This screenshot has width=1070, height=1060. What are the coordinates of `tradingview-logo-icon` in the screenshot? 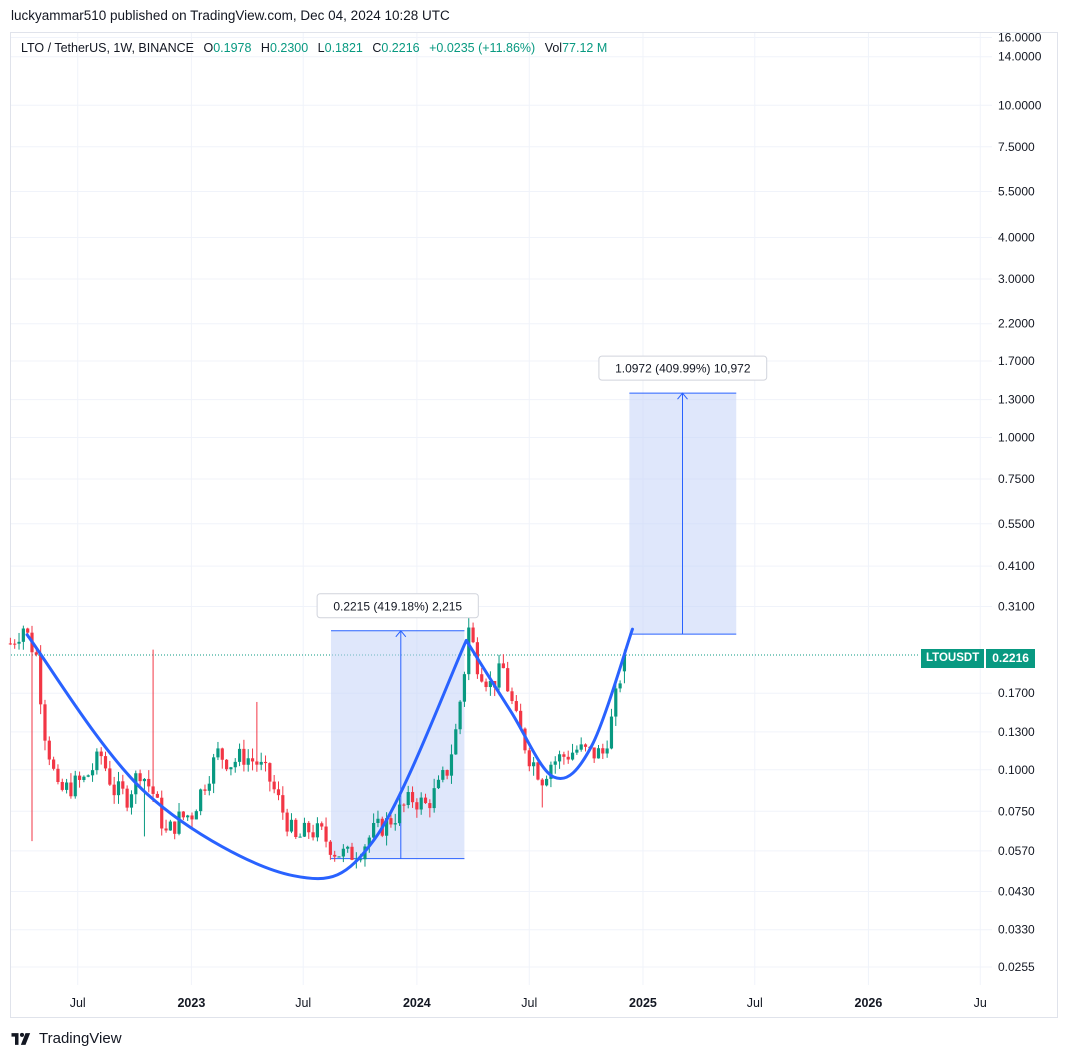 It's located at (21, 1038).